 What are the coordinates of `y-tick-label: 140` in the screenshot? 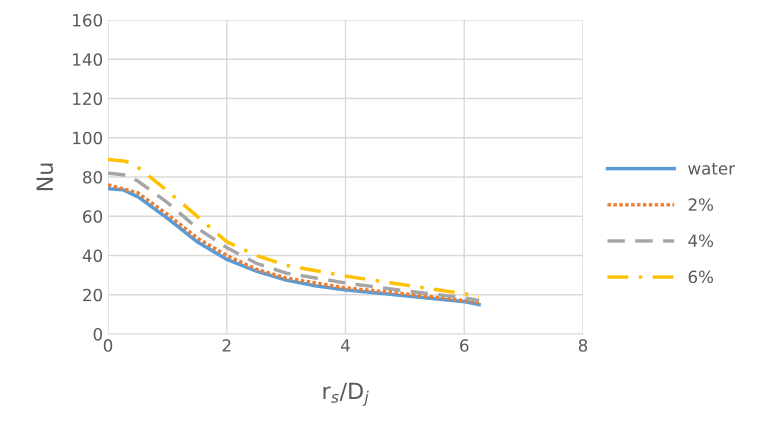 It's located at (87, 59).